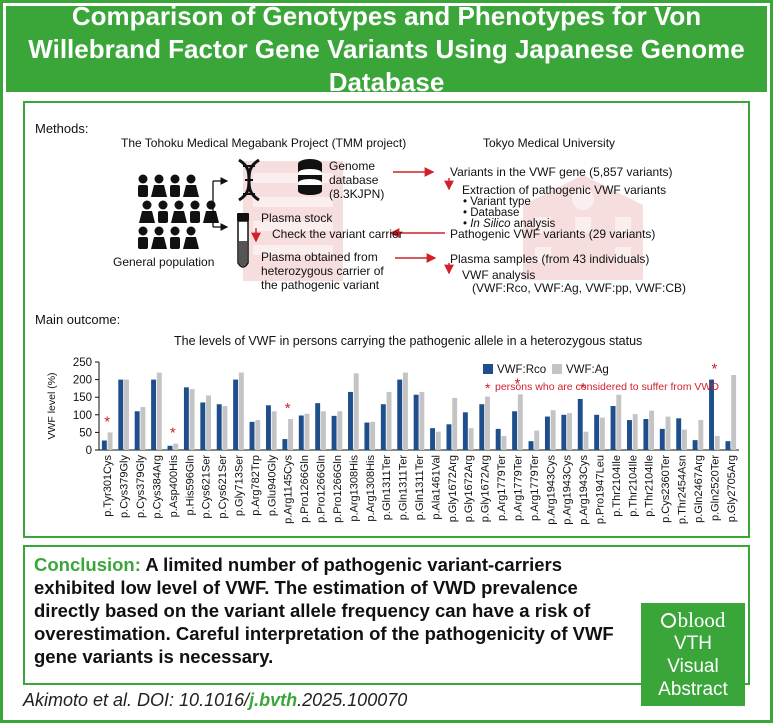  I want to click on plasma-obtained-line1: Plasma obtained from, so click(319, 257).